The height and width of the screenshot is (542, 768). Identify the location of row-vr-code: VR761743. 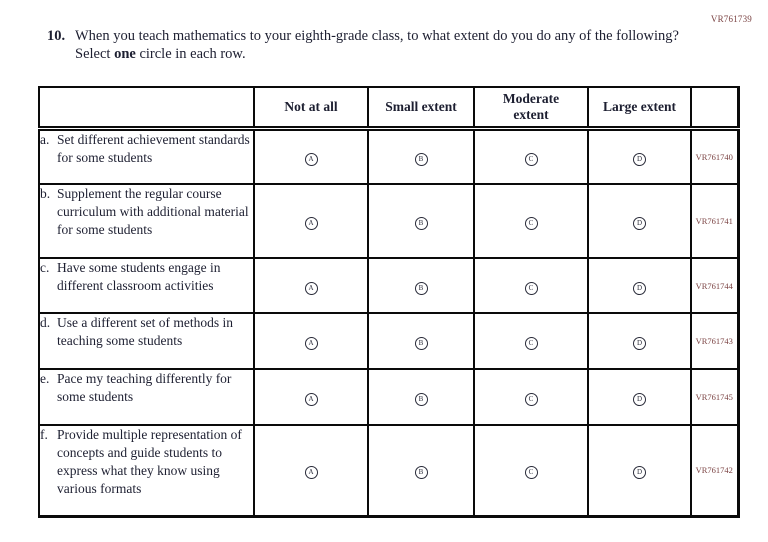
(714, 341).